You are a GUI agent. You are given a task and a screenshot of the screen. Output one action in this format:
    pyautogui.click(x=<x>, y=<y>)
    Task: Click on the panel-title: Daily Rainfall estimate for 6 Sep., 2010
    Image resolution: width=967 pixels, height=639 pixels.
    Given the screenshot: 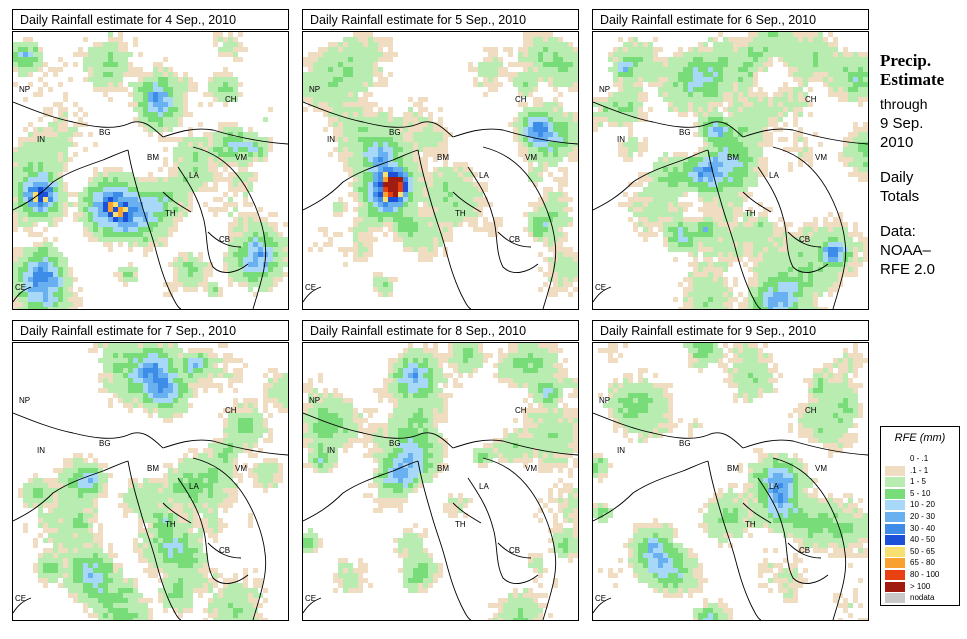 What is the action you would take?
    pyautogui.click(x=730, y=19)
    